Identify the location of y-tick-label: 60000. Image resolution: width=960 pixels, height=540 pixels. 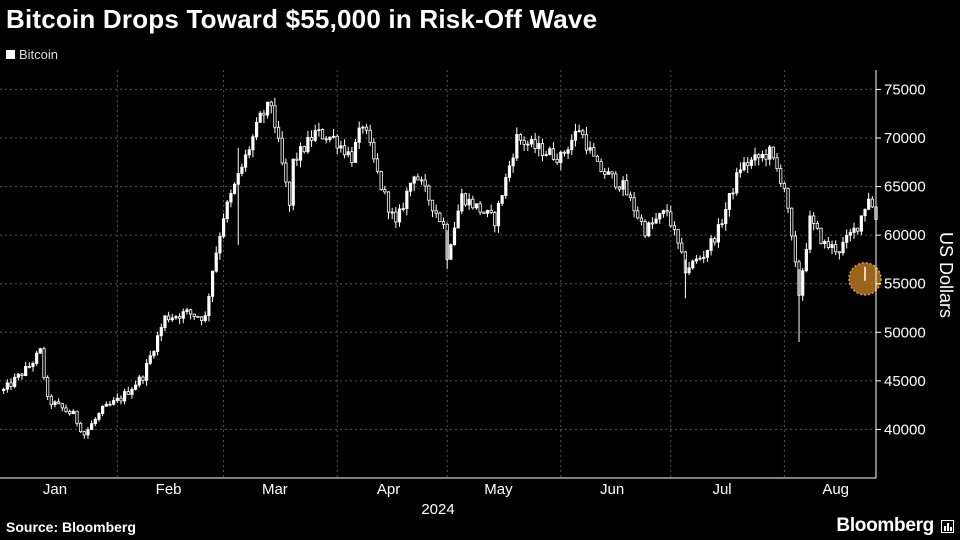
(905, 235).